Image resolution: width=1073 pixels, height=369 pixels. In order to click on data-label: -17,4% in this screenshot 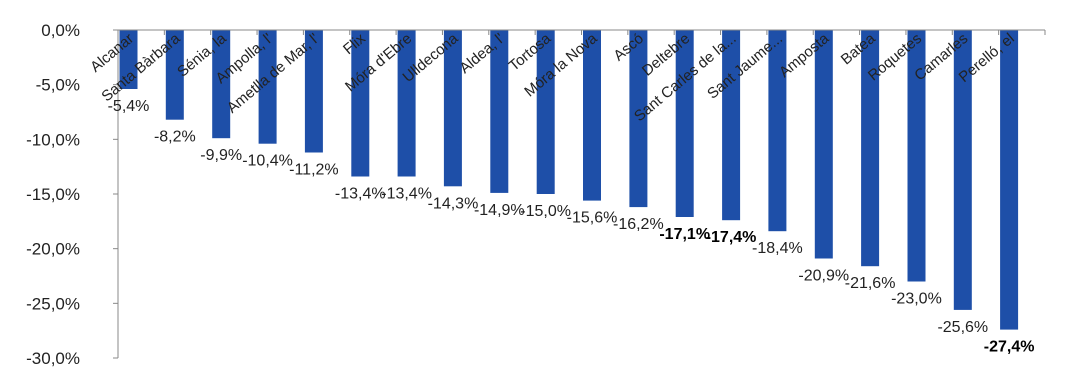, I will do `click(731, 237)`.